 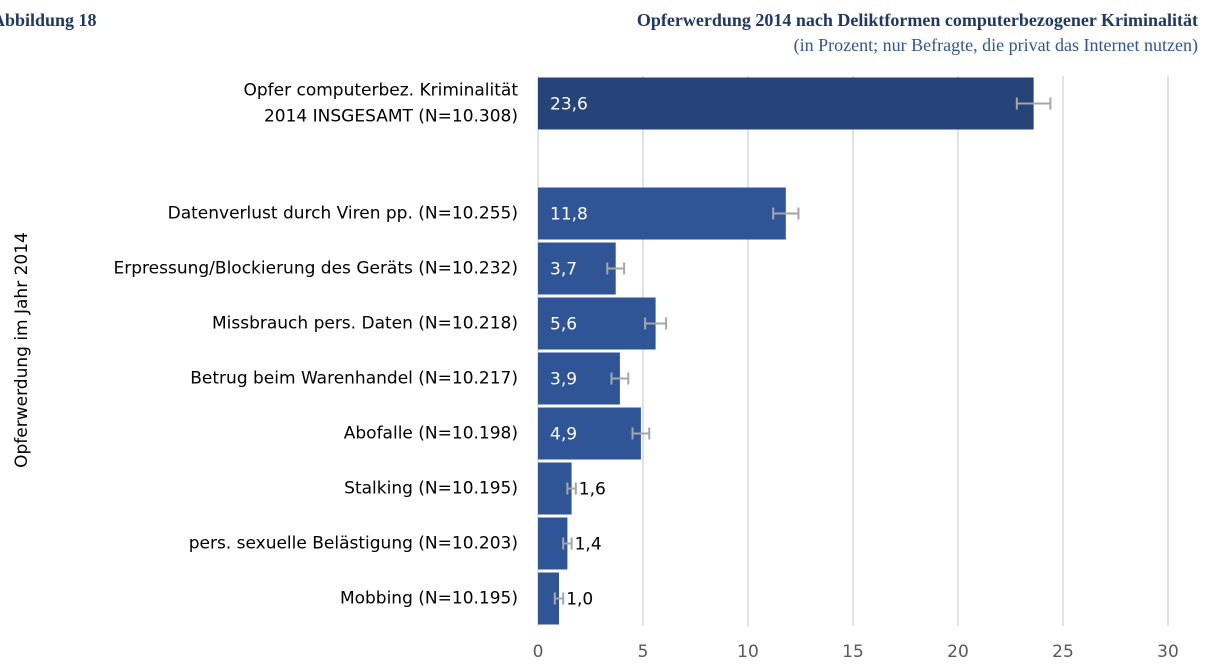 I want to click on x-tick-label: 30, so click(x=1168, y=652).